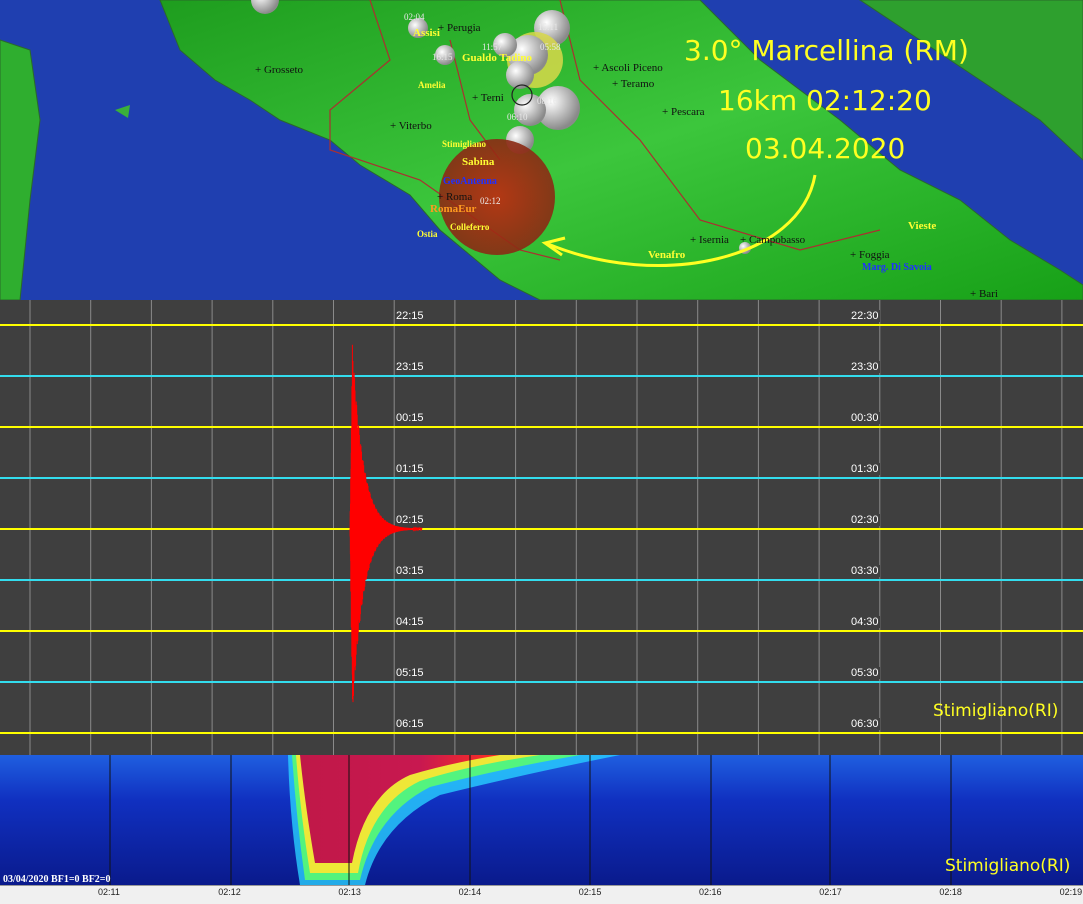 The height and width of the screenshot is (904, 1083). I want to click on spectrogram-panel: Stimigliano(RI), so click(541, 820).